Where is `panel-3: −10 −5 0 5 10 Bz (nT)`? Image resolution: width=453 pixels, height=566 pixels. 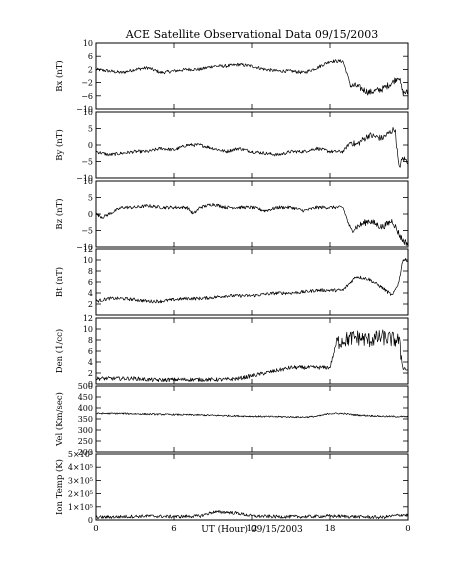 panel-3: −10 −5 0 5 10 Bz (nT) is located at coordinates (231, 214).